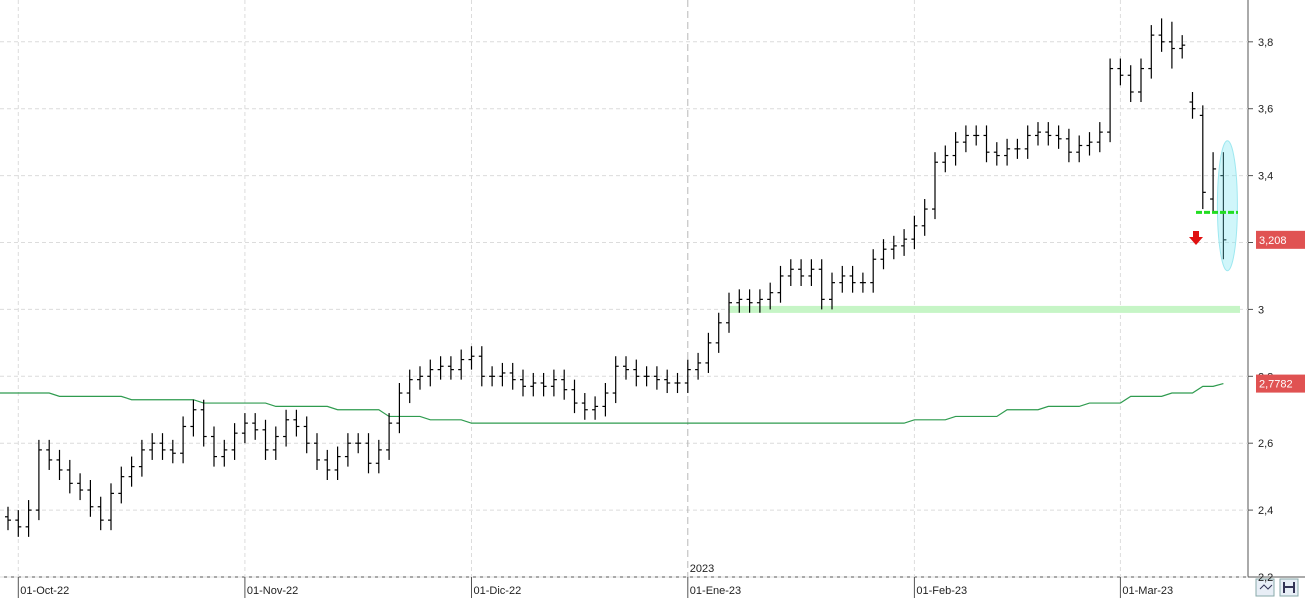  What do you see at coordinates (44, 591) in the screenshot?
I see `x-tick-label: 01-Oct-22` at bounding box center [44, 591].